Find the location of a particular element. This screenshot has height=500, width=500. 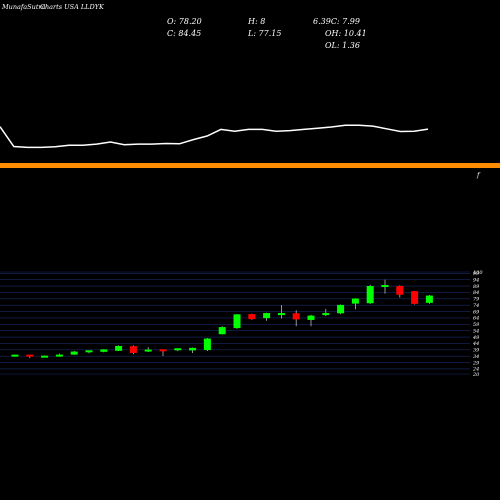

y-tick-label: 64 is located at coordinates (476, 319).